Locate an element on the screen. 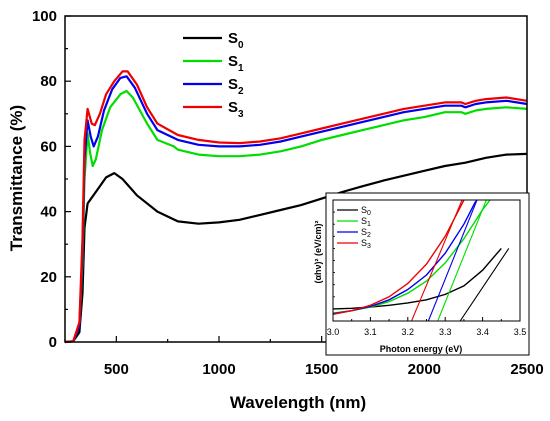 The image size is (550, 421). inset-legend-label: S2 is located at coordinates (366, 233).